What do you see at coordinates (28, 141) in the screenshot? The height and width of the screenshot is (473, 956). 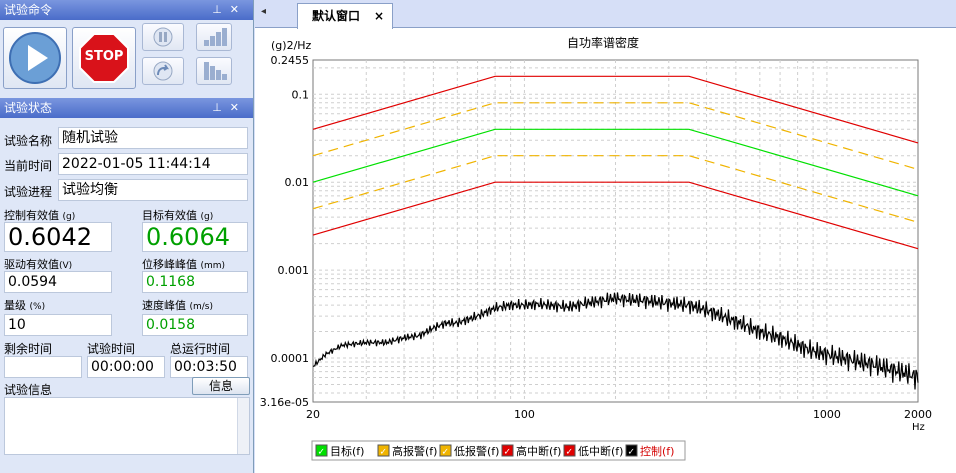 I see `test-name-label: 试验名称` at bounding box center [28, 141].